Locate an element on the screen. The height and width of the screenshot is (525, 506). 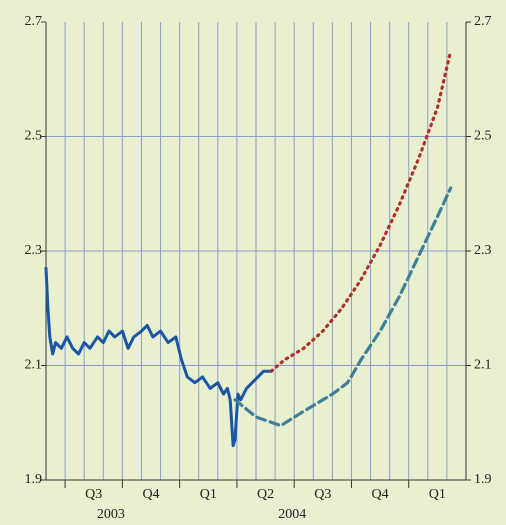
y-tick-label: 2.1 is located at coordinates (34, 365).